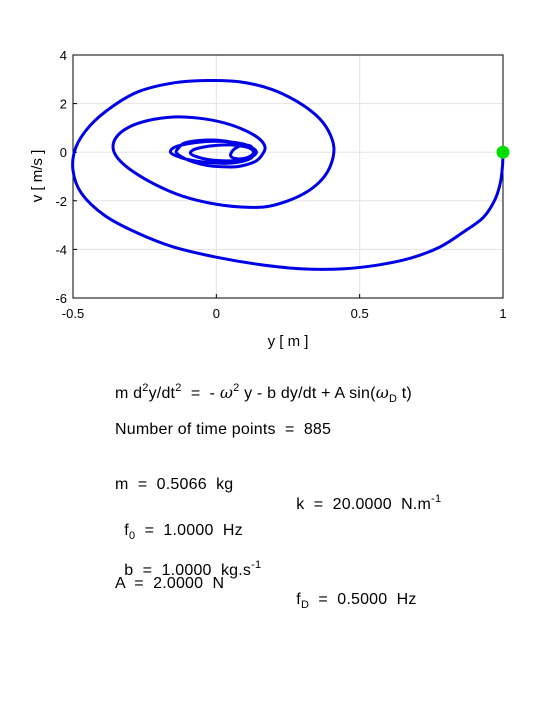 This screenshot has height=719, width=556. What do you see at coordinates (502, 313) in the screenshot?
I see `x-tick-label: 1` at bounding box center [502, 313].